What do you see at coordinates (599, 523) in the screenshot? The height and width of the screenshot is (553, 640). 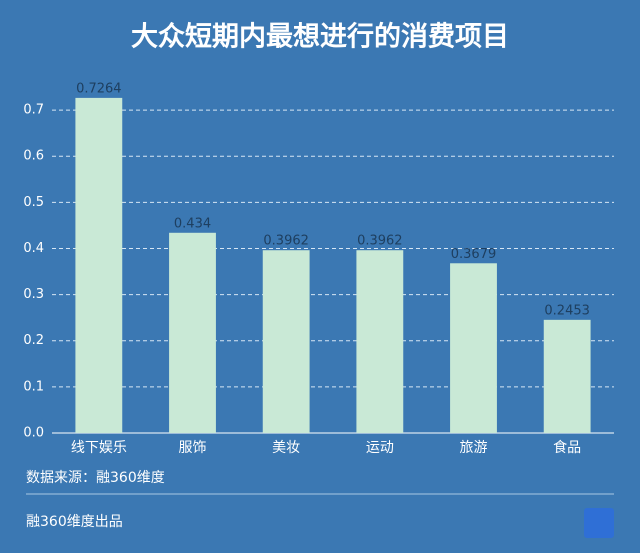 I see `logo` at bounding box center [599, 523].